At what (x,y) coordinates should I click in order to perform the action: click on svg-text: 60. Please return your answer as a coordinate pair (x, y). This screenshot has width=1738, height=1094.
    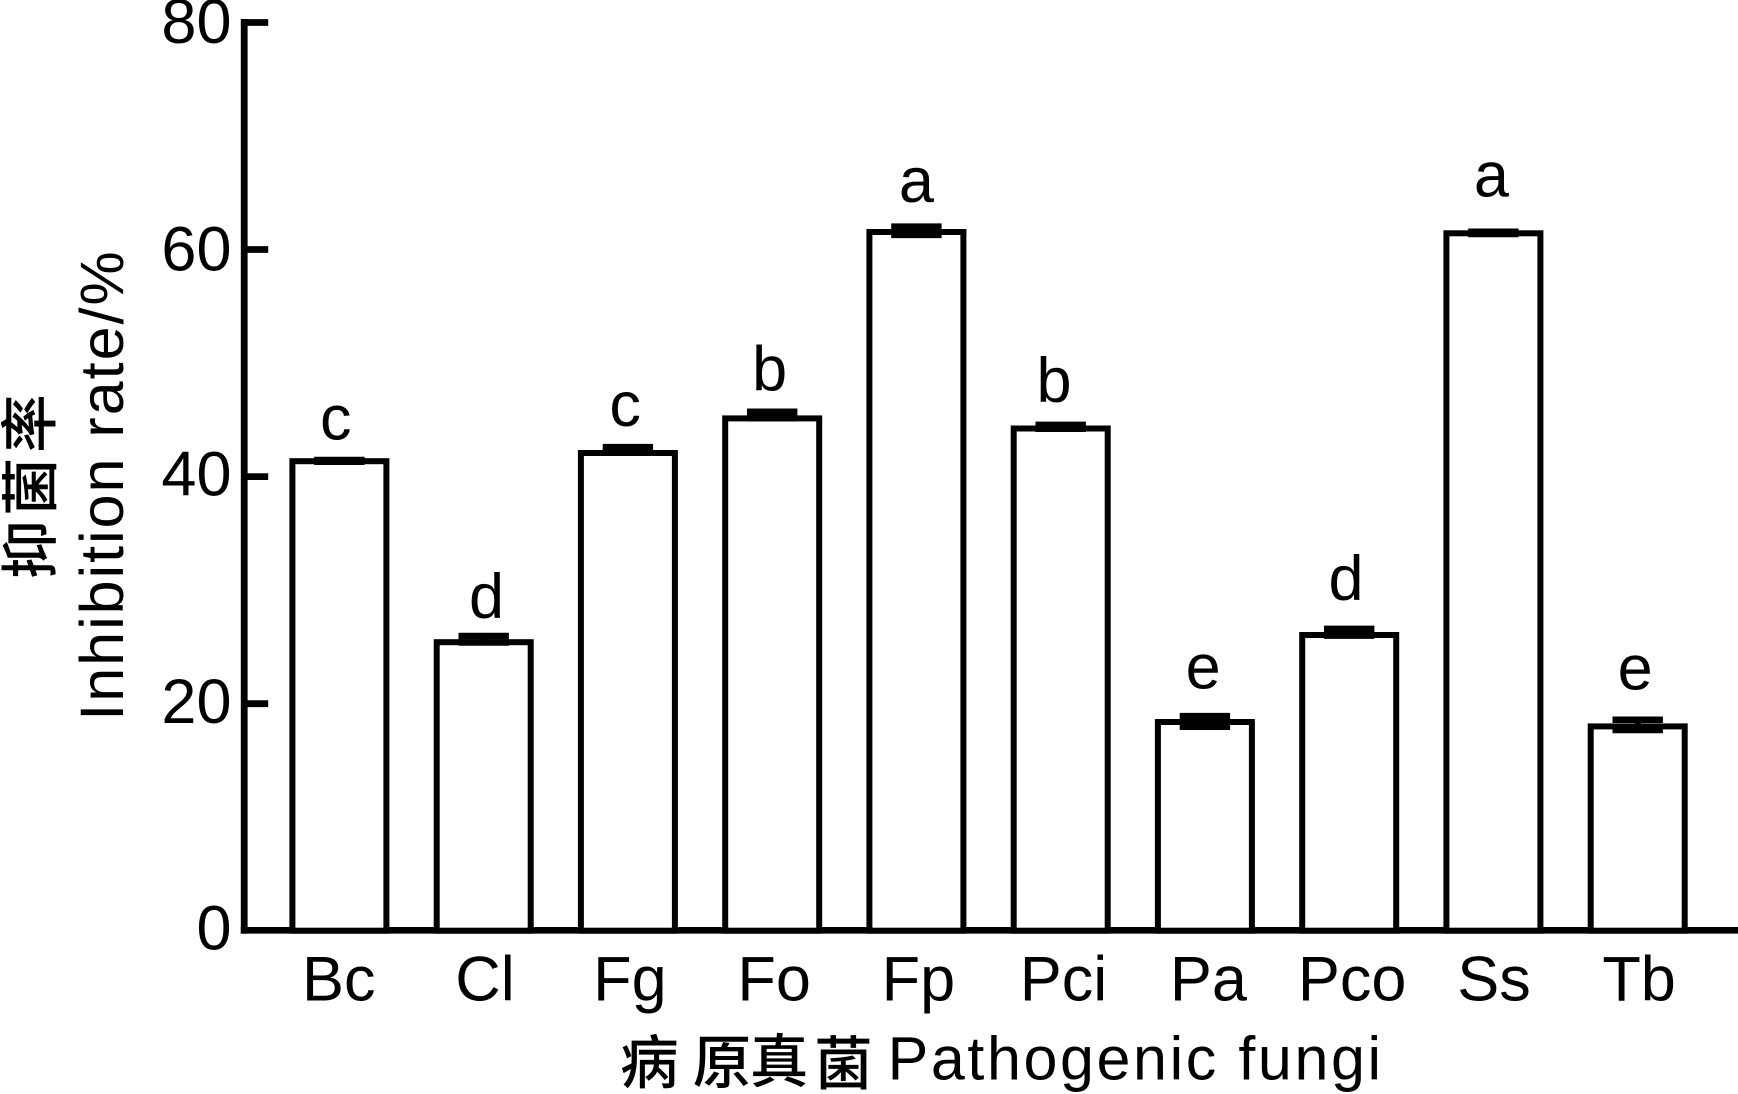
    Looking at the image, I should click on (196, 249).